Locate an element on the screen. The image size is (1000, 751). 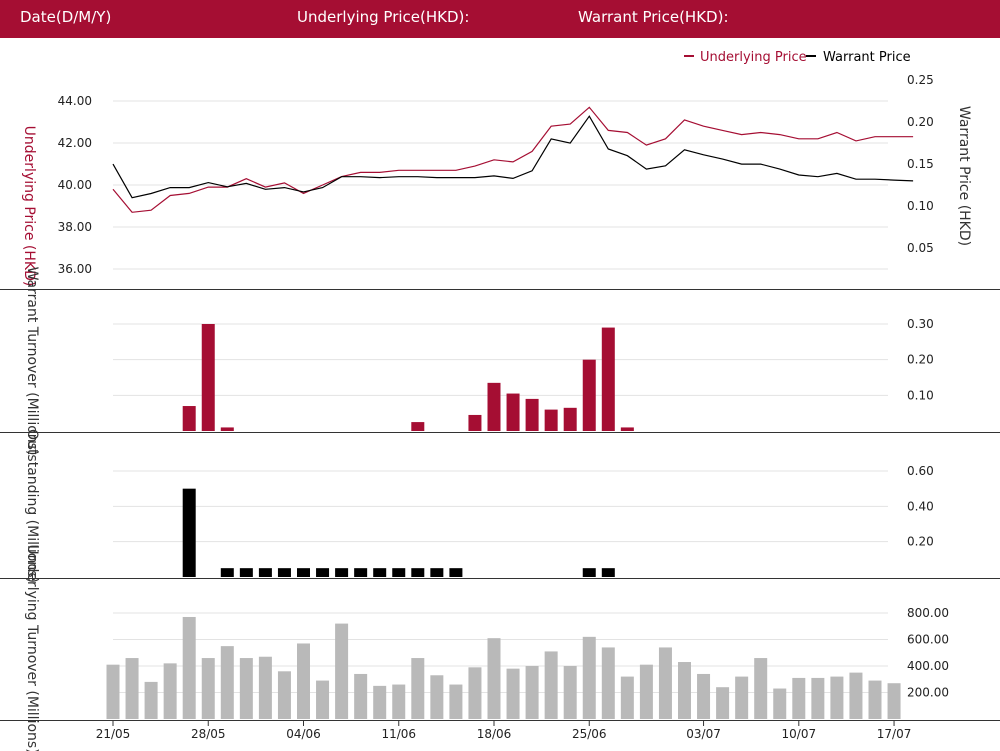
underlying-price-axis-title-line1: Underlying Price (HKD) is located at coordinates (29, 206).